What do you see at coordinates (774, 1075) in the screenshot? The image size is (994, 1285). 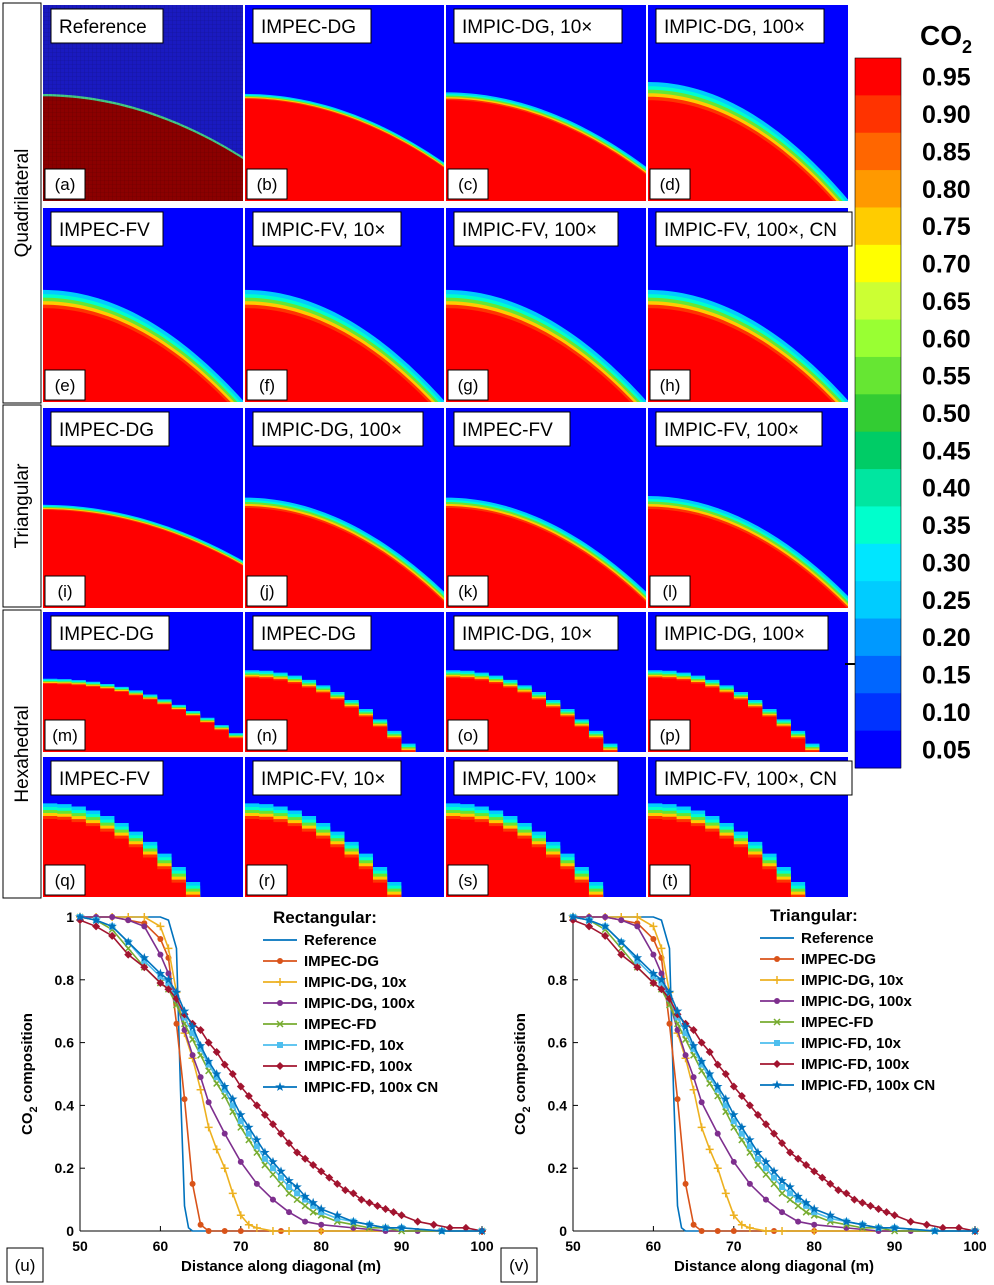 I see `series` at bounding box center [774, 1075].